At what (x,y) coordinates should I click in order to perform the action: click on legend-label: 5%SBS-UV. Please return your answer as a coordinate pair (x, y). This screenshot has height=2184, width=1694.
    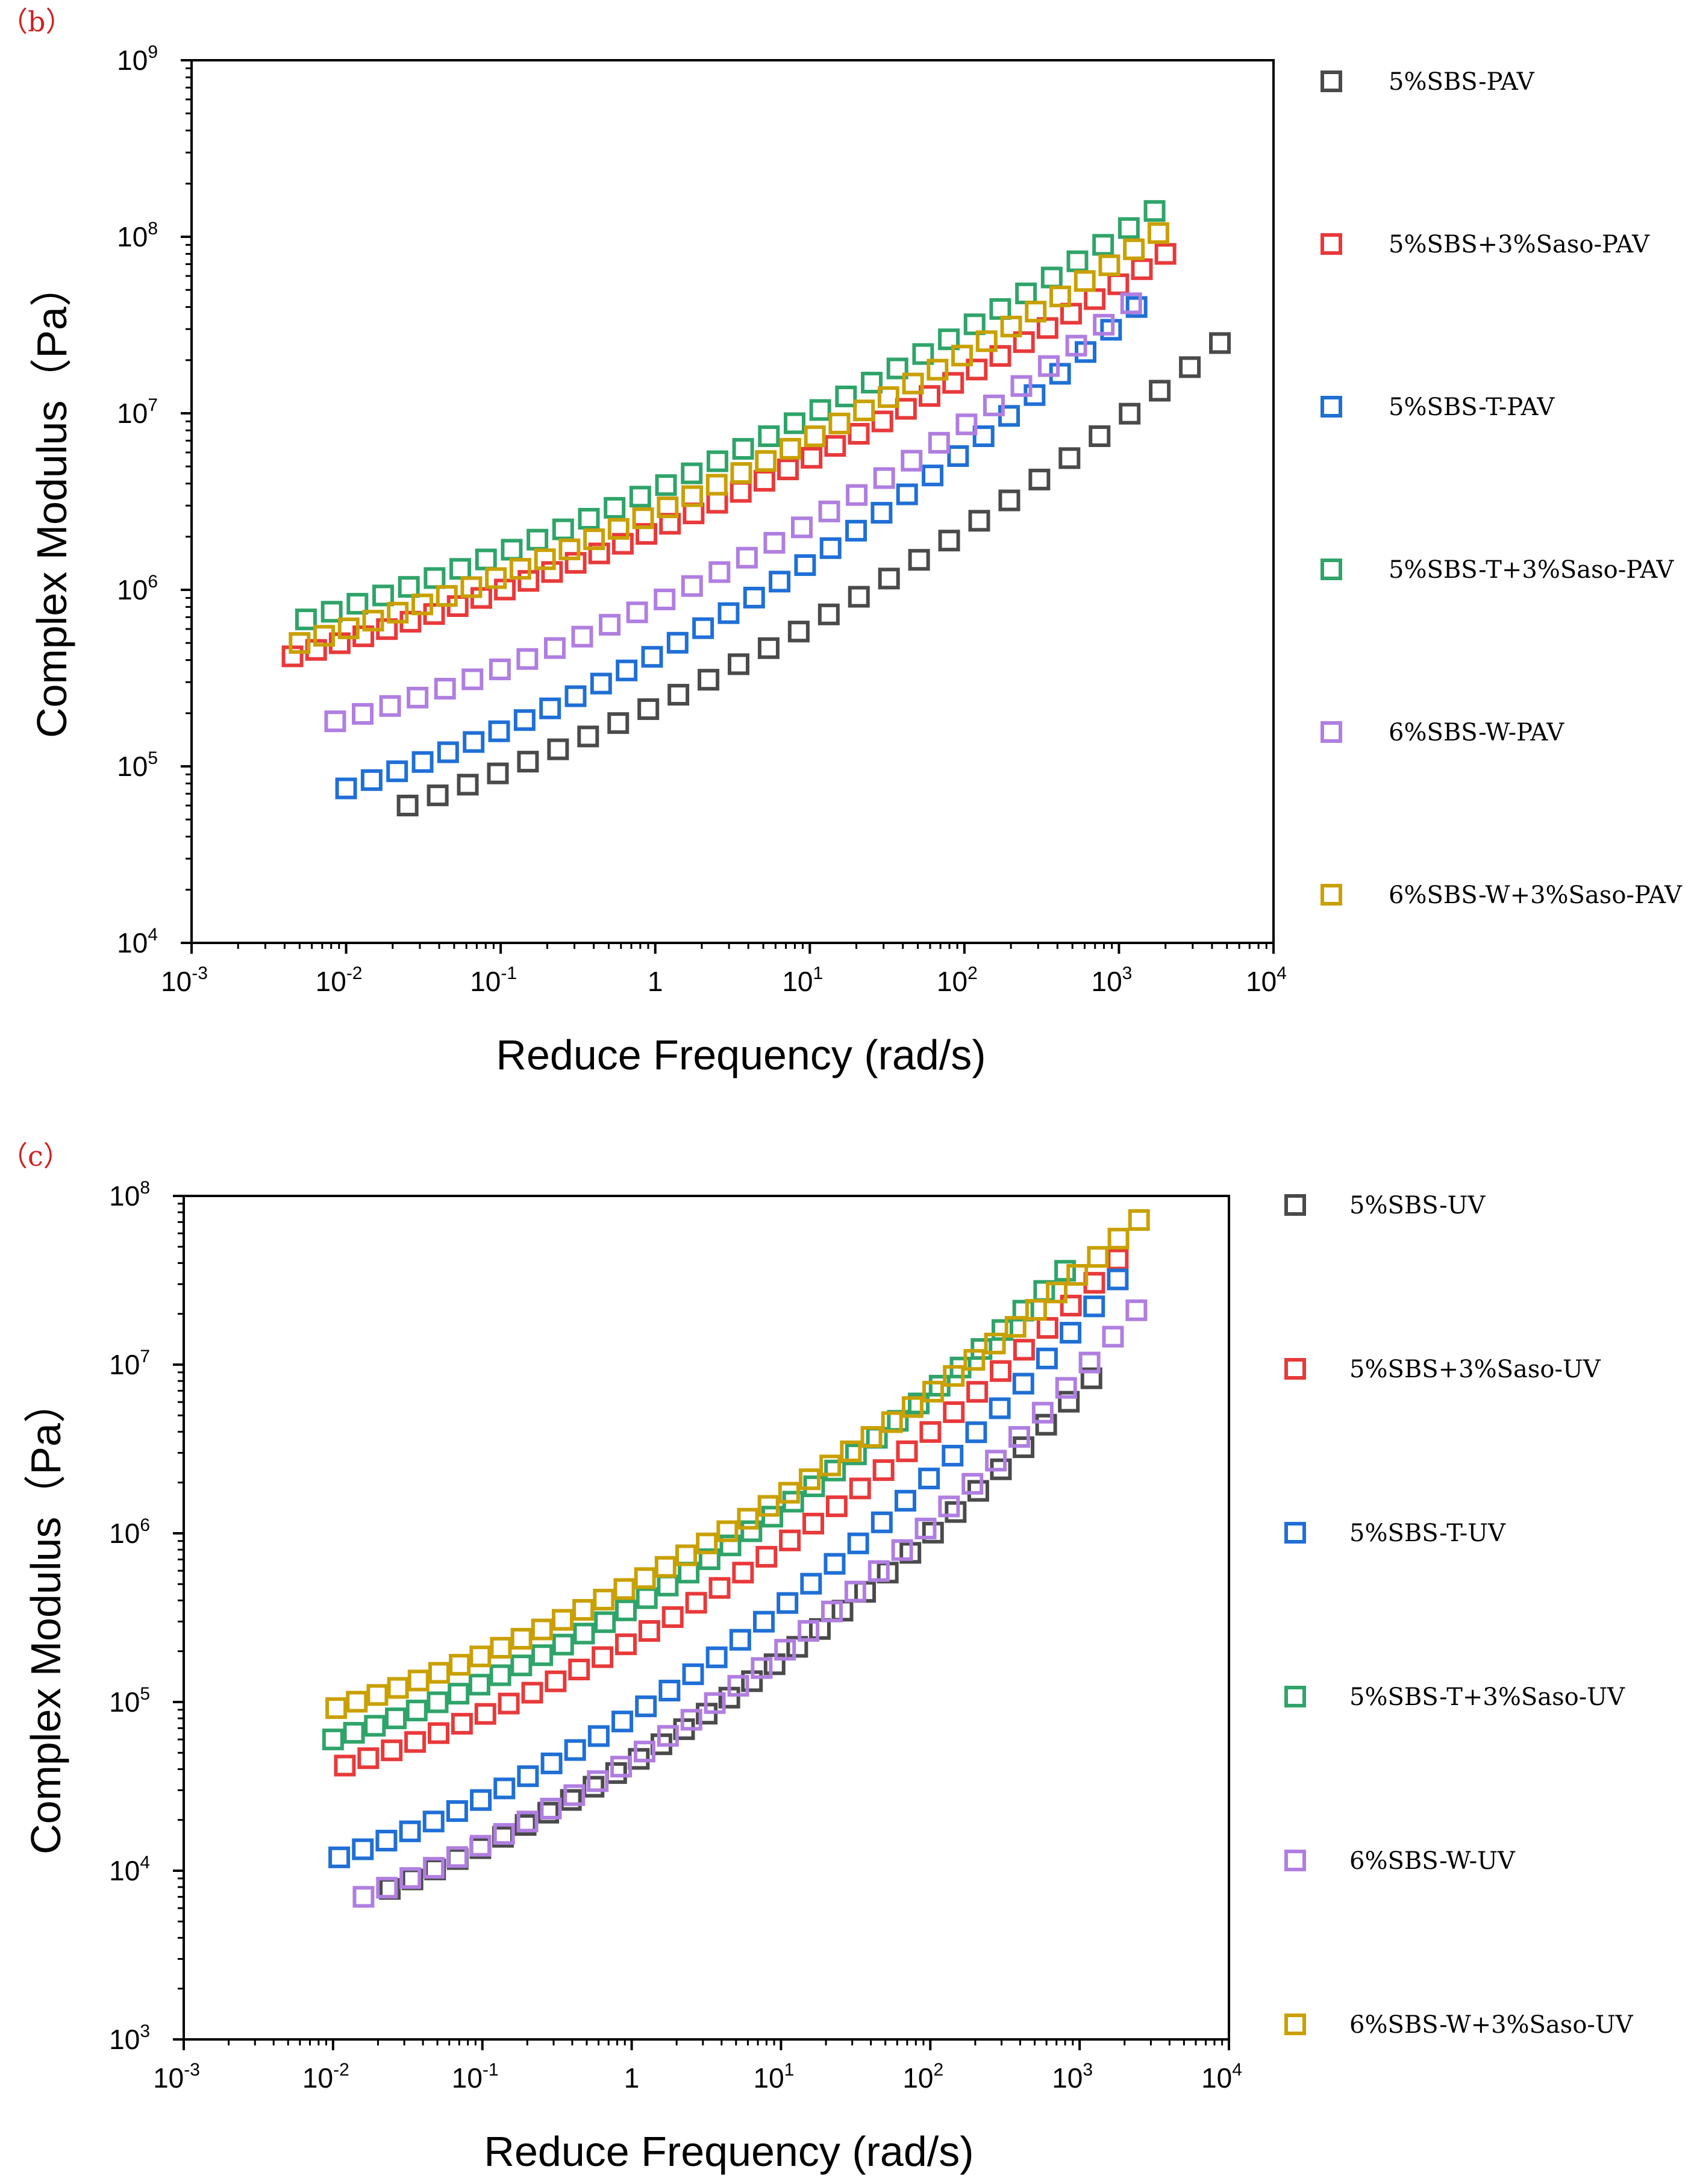
    Looking at the image, I should click on (1417, 1205).